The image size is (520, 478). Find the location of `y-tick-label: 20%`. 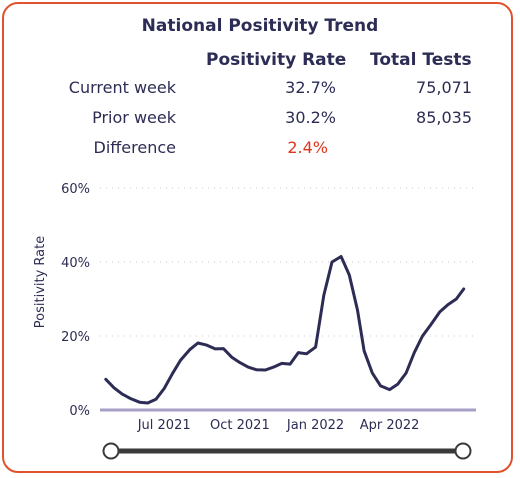

y-tick-label: 20% is located at coordinates (75, 337).